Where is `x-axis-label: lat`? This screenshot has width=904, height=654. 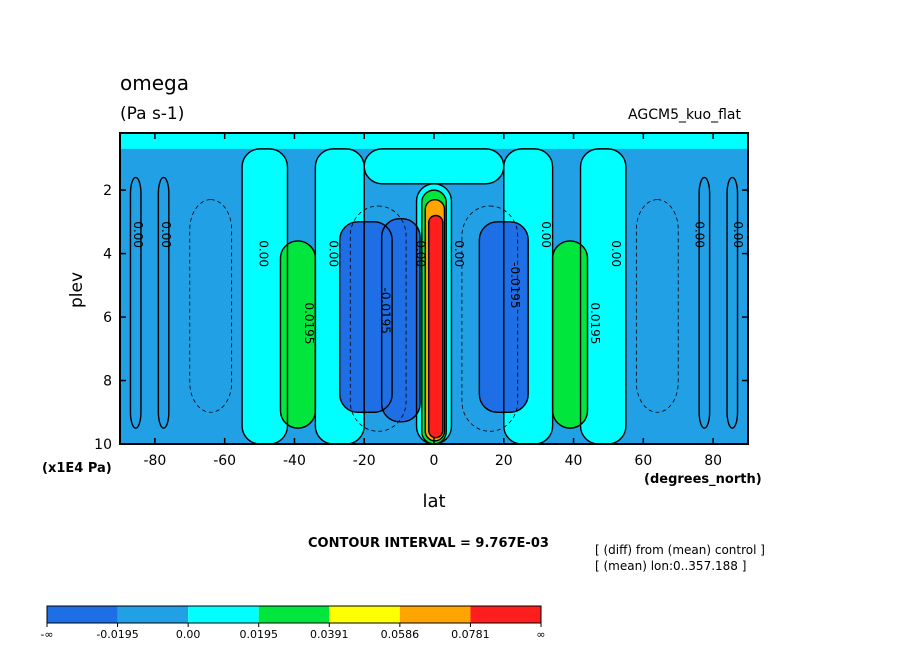
x-axis-label: lat is located at coordinates (433, 501).